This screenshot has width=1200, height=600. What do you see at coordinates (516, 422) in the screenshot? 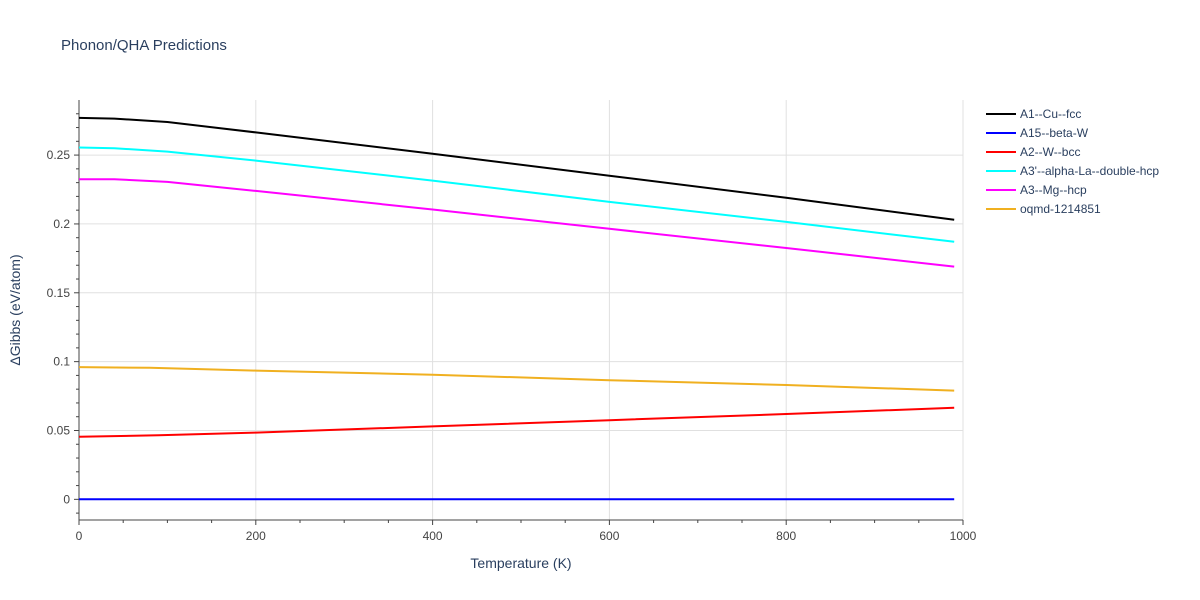
I see `series-line-A2--W--bcc` at bounding box center [516, 422].